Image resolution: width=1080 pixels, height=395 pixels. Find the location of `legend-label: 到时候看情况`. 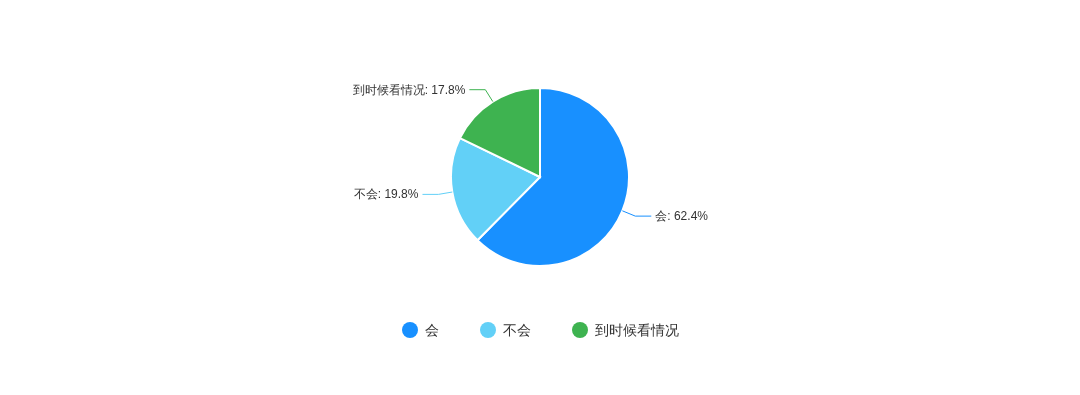

legend-label: 到时候看情况 is located at coordinates (637, 330).